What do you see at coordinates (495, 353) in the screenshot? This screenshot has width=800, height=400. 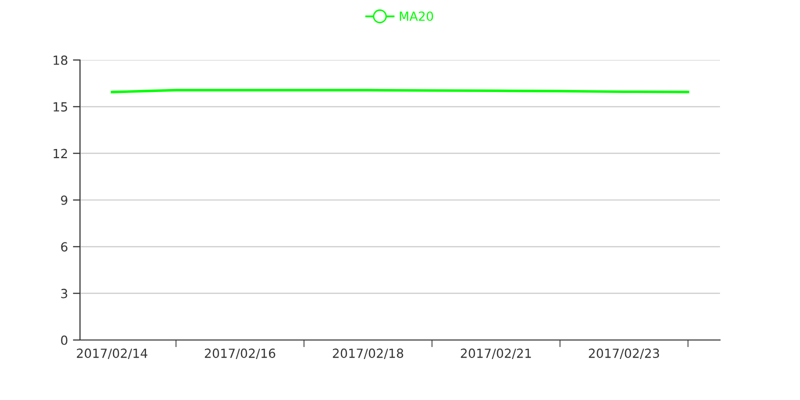 I see `x-tick-label: 2017/02/21` at bounding box center [495, 353].